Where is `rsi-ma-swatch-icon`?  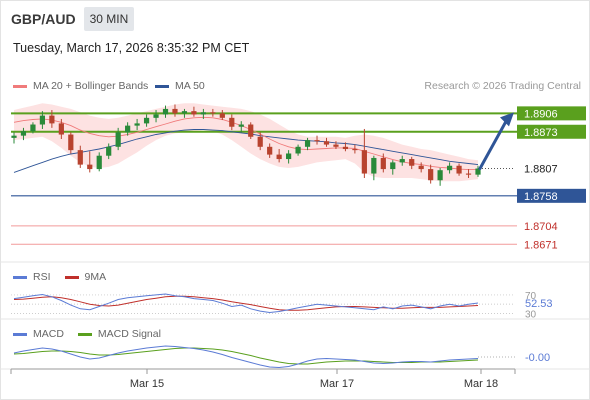
rsi-ma-swatch-icon is located at coordinates (71, 277).